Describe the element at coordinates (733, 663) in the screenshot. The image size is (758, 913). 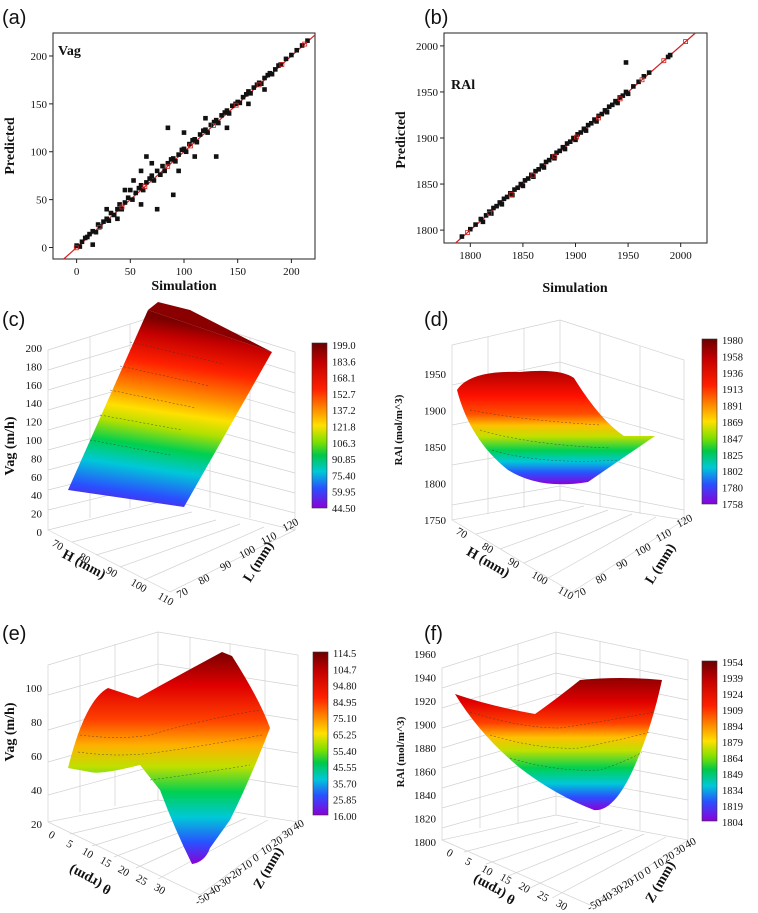
I see `colorbar-tick-label: 1954` at that location.